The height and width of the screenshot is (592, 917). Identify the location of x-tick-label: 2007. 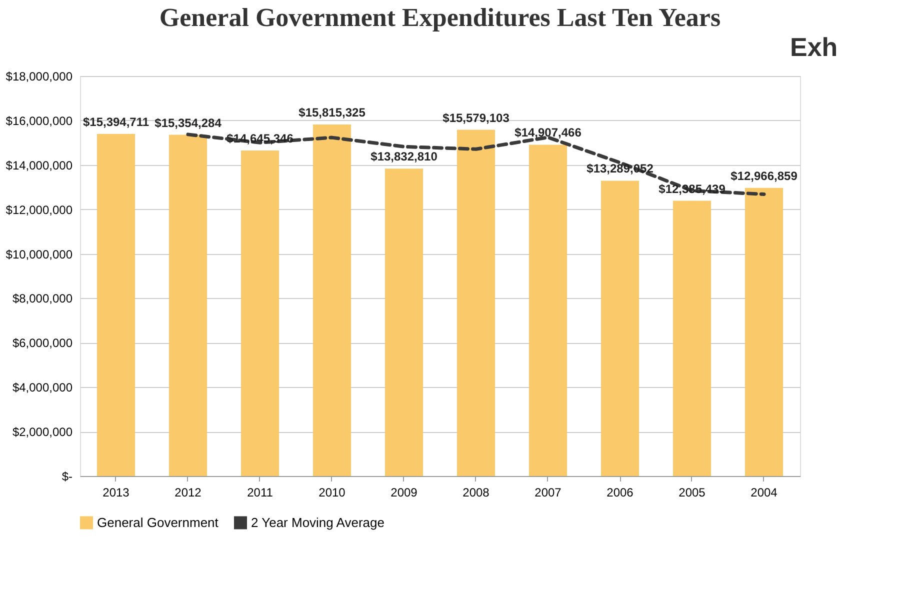
(548, 493).